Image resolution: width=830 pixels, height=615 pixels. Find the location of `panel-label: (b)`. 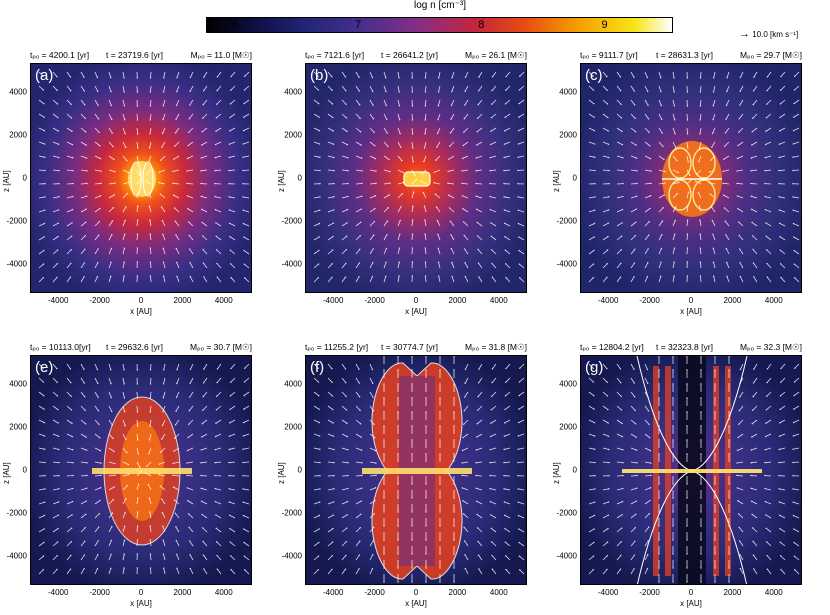

panel-label: (b) is located at coordinates (319, 75).